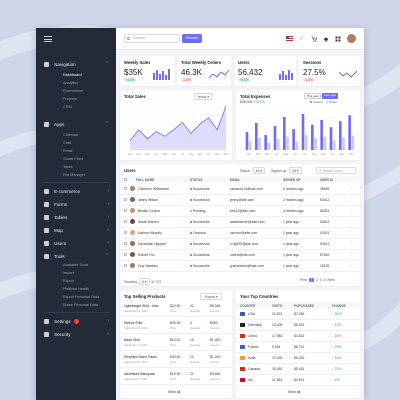 This screenshot has height=400, width=400. What do you see at coordinates (211, 296) in the screenshot?
I see `export-button: Export ▾` at bounding box center [211, 296].